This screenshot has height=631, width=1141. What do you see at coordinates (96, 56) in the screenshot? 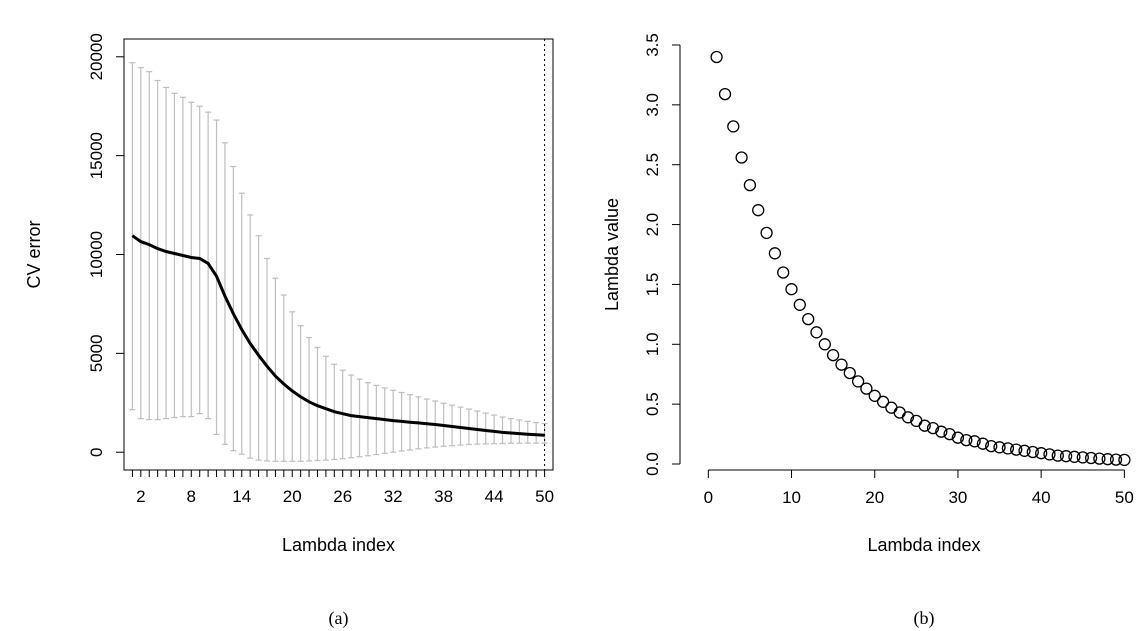
I see `y-tick-label: 20000` at bounding box center [96, 56].